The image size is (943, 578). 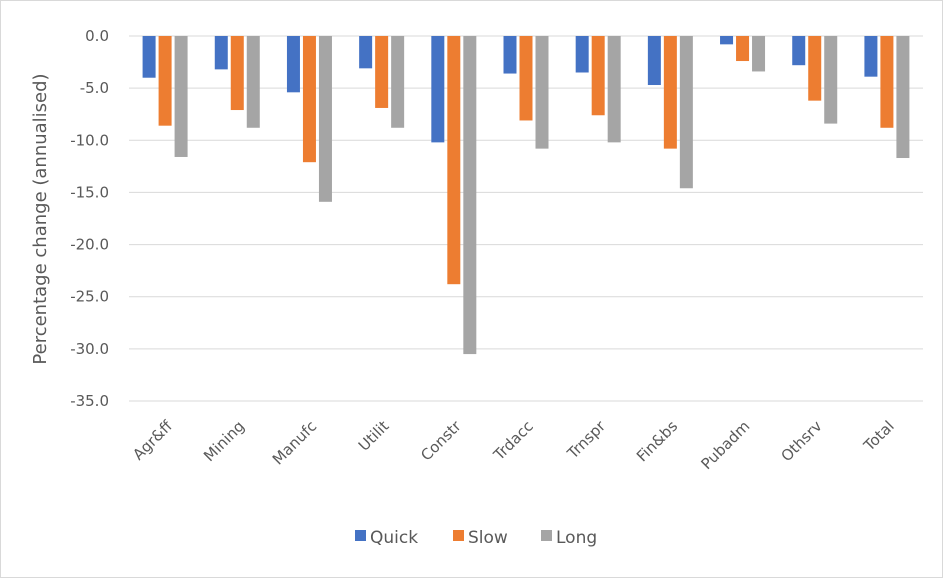 What do you see at coordinates (526, 78) in the screenshot?
I see `bar-slow-trdacc` at bounding box center [526, 78].